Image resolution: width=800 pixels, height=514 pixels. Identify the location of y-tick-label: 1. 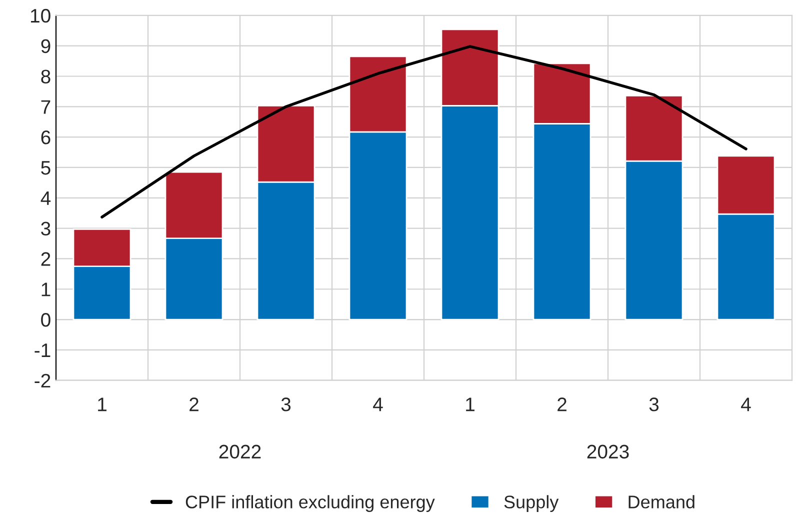
(46, 289).